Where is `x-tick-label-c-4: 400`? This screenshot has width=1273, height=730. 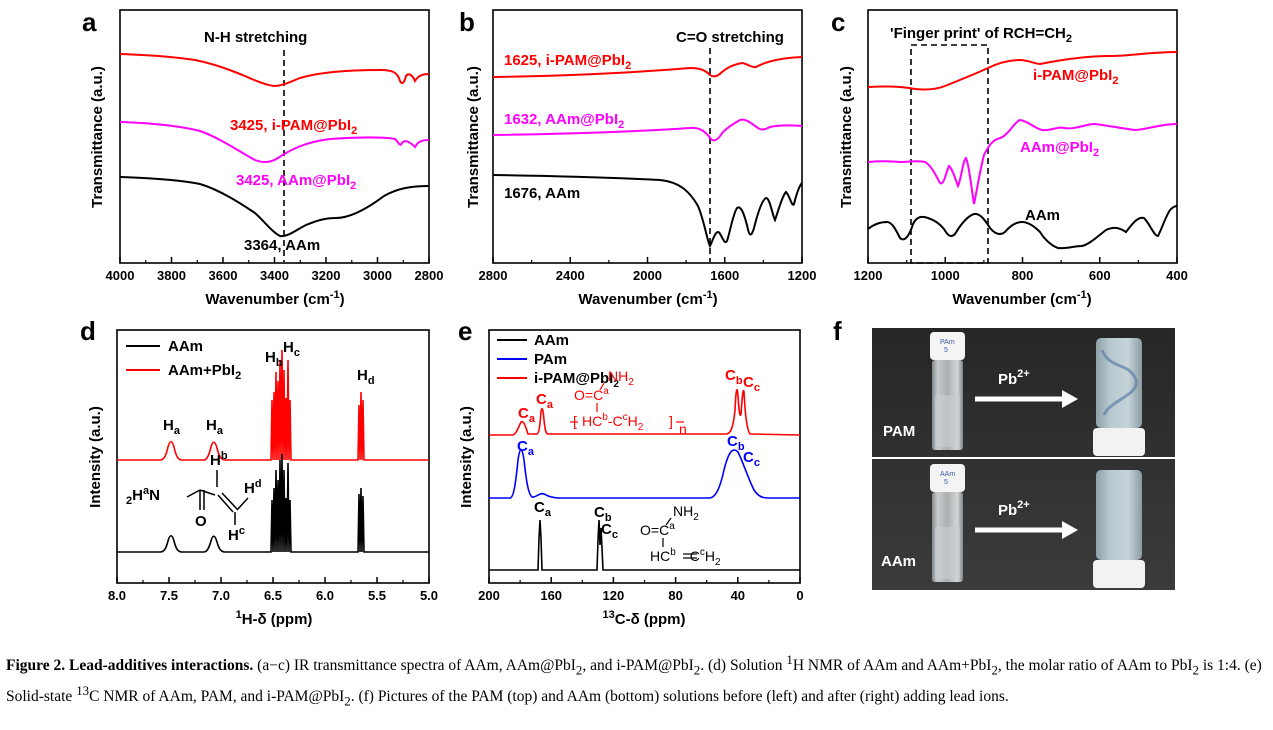 x-tick-label-c-4: 400 is located at coordinates (1177, 275).